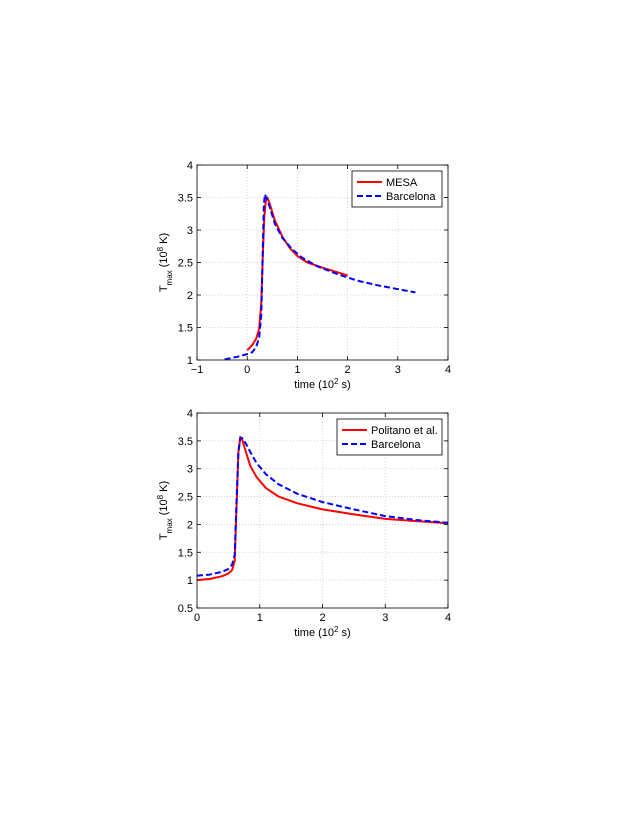 The height and width of the screenshot is (825, 638). I want to click on legend-label-1: Politano et al., so click(404, 431).